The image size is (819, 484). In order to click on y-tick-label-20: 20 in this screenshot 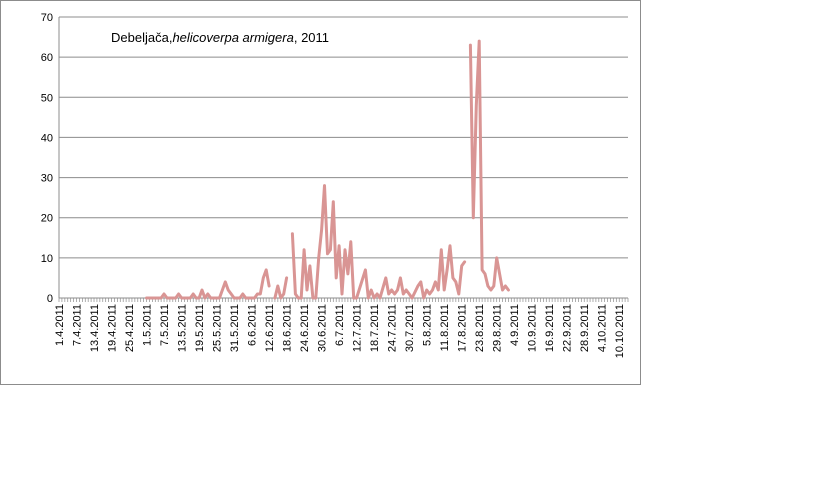, I will do `click(47, 219)`.